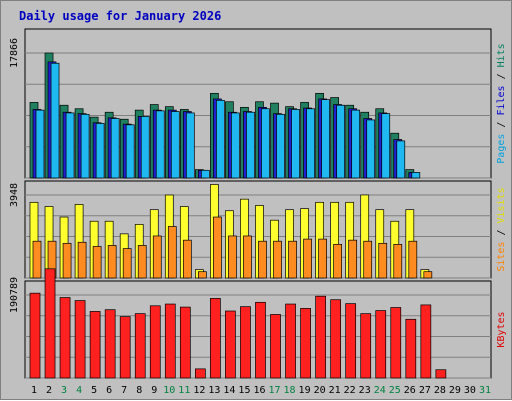  I want to click on x-tick-label: 2, so click(49, 390).